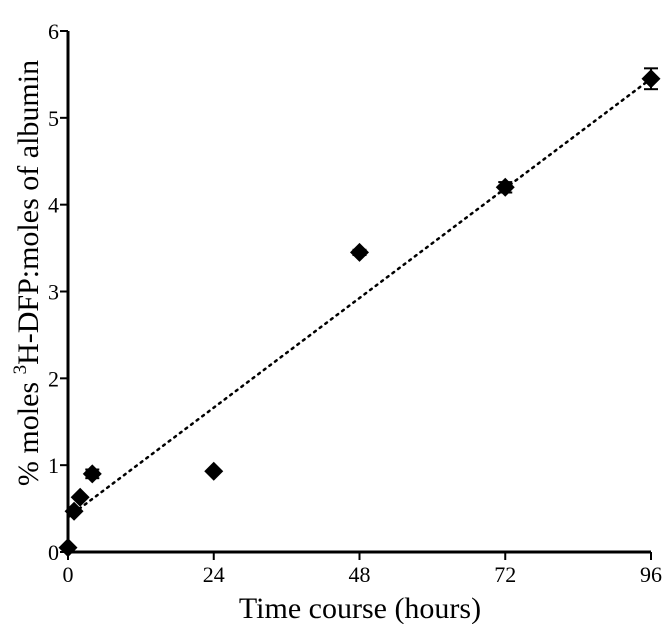 The image size is (667, 624). Describe the element at coordinates (28, 212) in the screenshot. I see `y-axis-title-suffix: H-DFP:moles of albumin` at that location.